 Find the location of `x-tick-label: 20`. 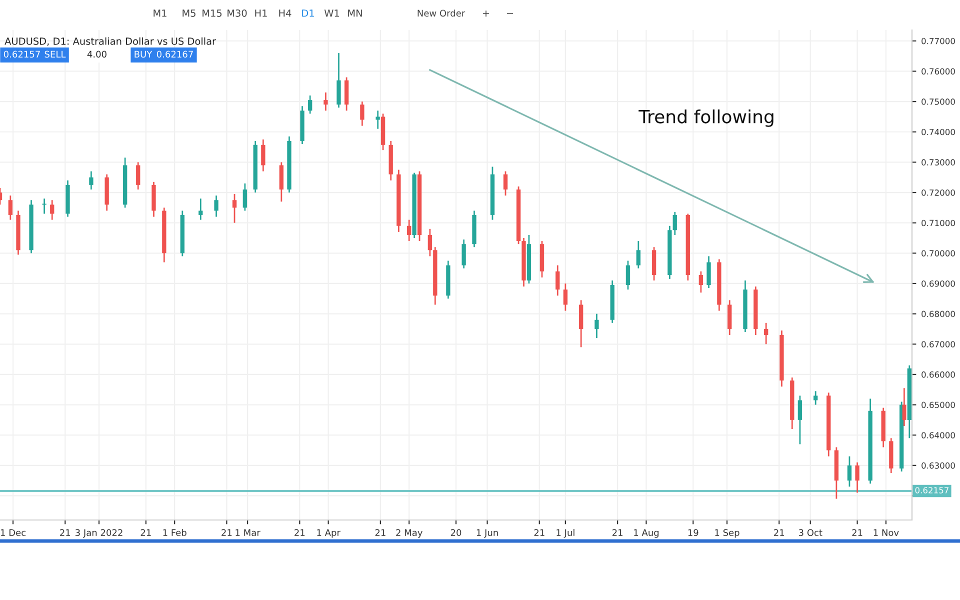

x-tick-label: 20 is located at coordinates (456, 532).